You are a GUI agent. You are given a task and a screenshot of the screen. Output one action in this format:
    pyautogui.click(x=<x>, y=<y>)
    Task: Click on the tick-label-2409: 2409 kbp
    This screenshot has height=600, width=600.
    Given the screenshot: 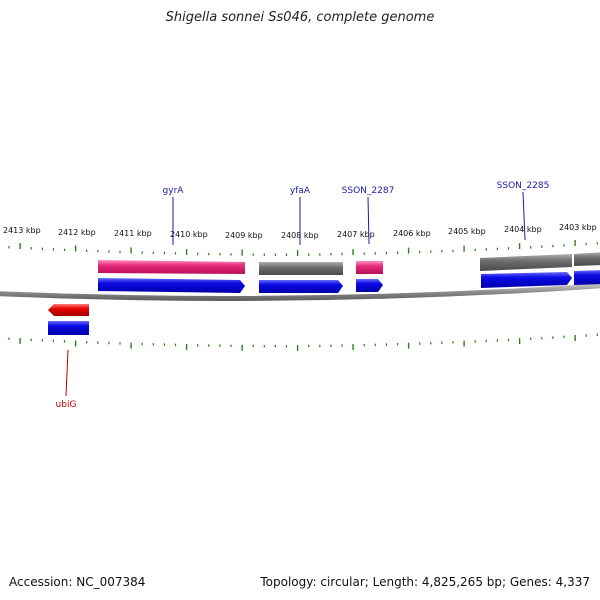 What is the action you would take?
    pyautogui.click(x=244, y=235)
    